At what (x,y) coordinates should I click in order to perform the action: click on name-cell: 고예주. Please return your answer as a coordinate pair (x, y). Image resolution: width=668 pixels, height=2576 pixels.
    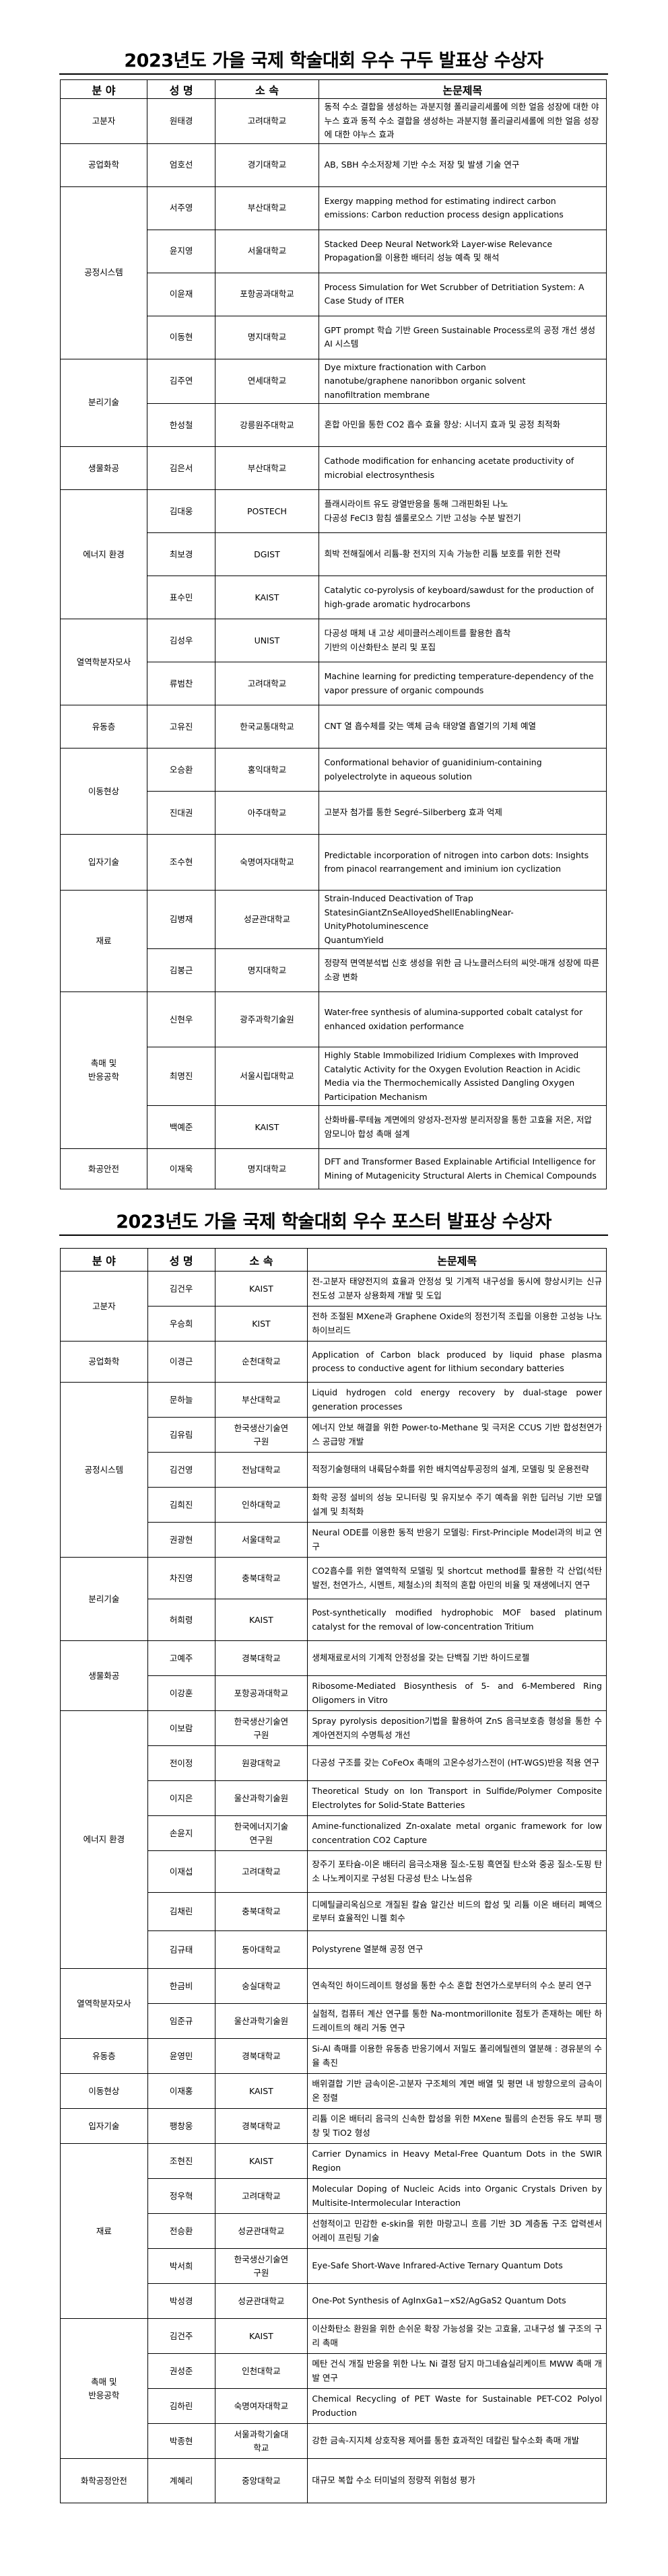
    Looking at the image, I should click on (181, 1658).